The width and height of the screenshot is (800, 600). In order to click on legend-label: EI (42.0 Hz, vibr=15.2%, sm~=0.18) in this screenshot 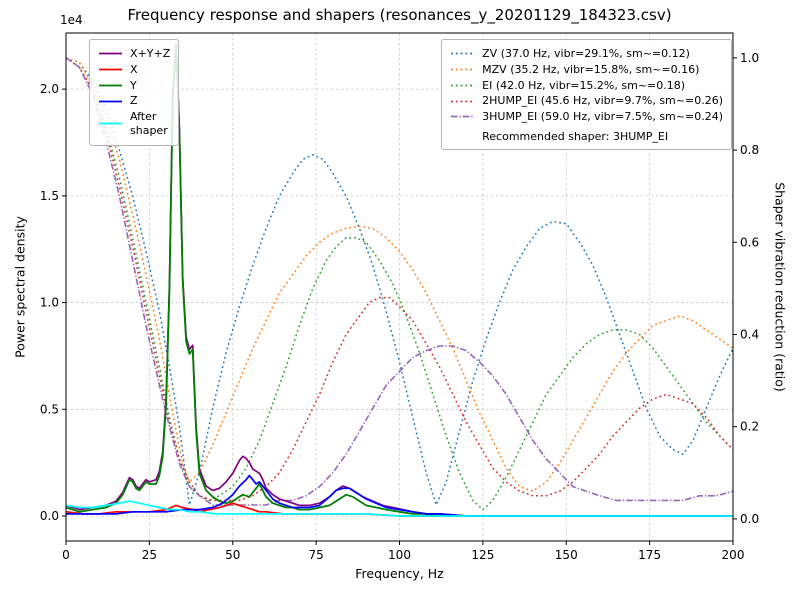, I will do `click(584, 85)`.